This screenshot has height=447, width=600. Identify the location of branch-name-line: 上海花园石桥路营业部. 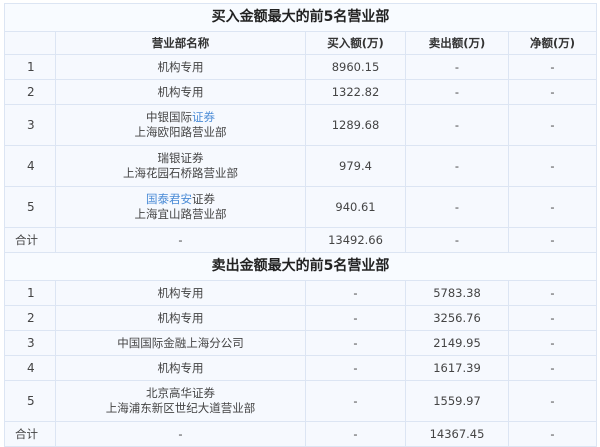
(180, 173).